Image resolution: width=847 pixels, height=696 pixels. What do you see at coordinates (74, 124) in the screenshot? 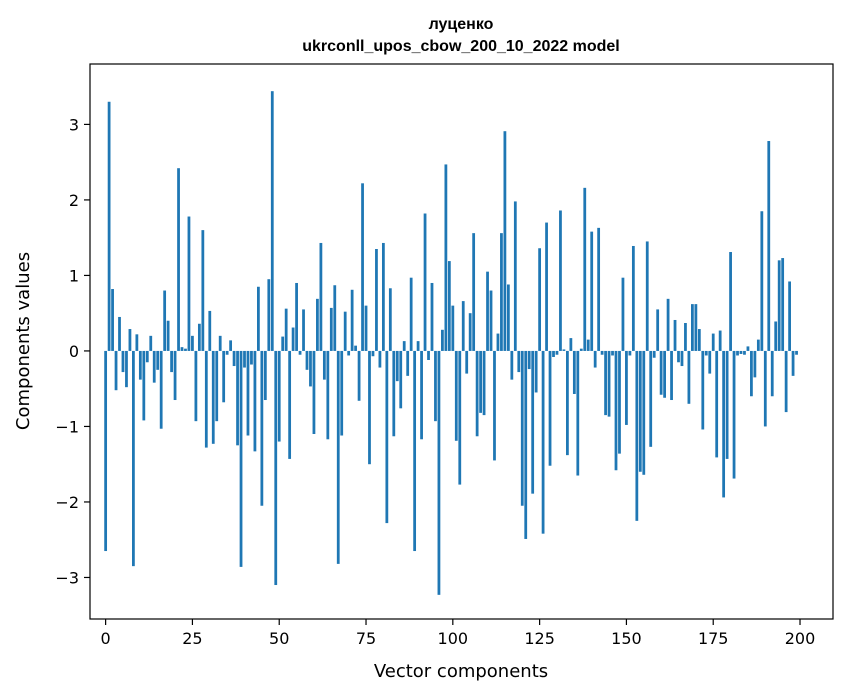
I see `y-tick-label: 3` at bounding box center [74, 124].